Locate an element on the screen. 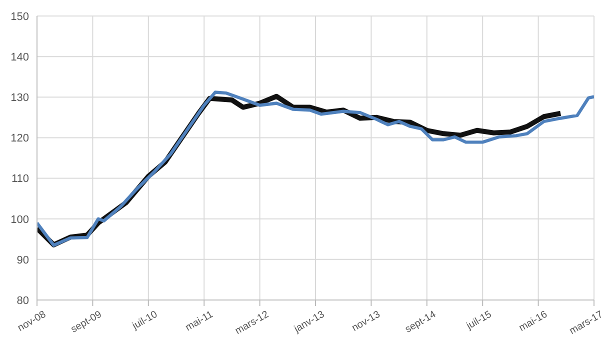 The height and width of the screenshot is (346, 616). y-tick-label: 110 is located at coordinates (20, 179).